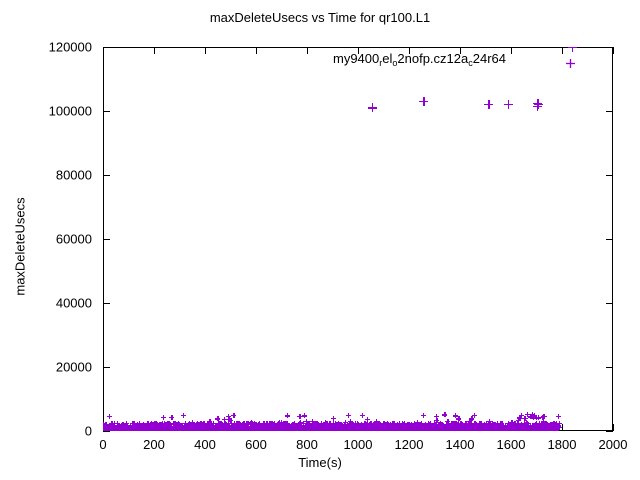 This screenshot has width=640, height=480. Describe the element at coordinates (70, 47) in the screenshot. I see `y-tick-label: 120000` at that location.